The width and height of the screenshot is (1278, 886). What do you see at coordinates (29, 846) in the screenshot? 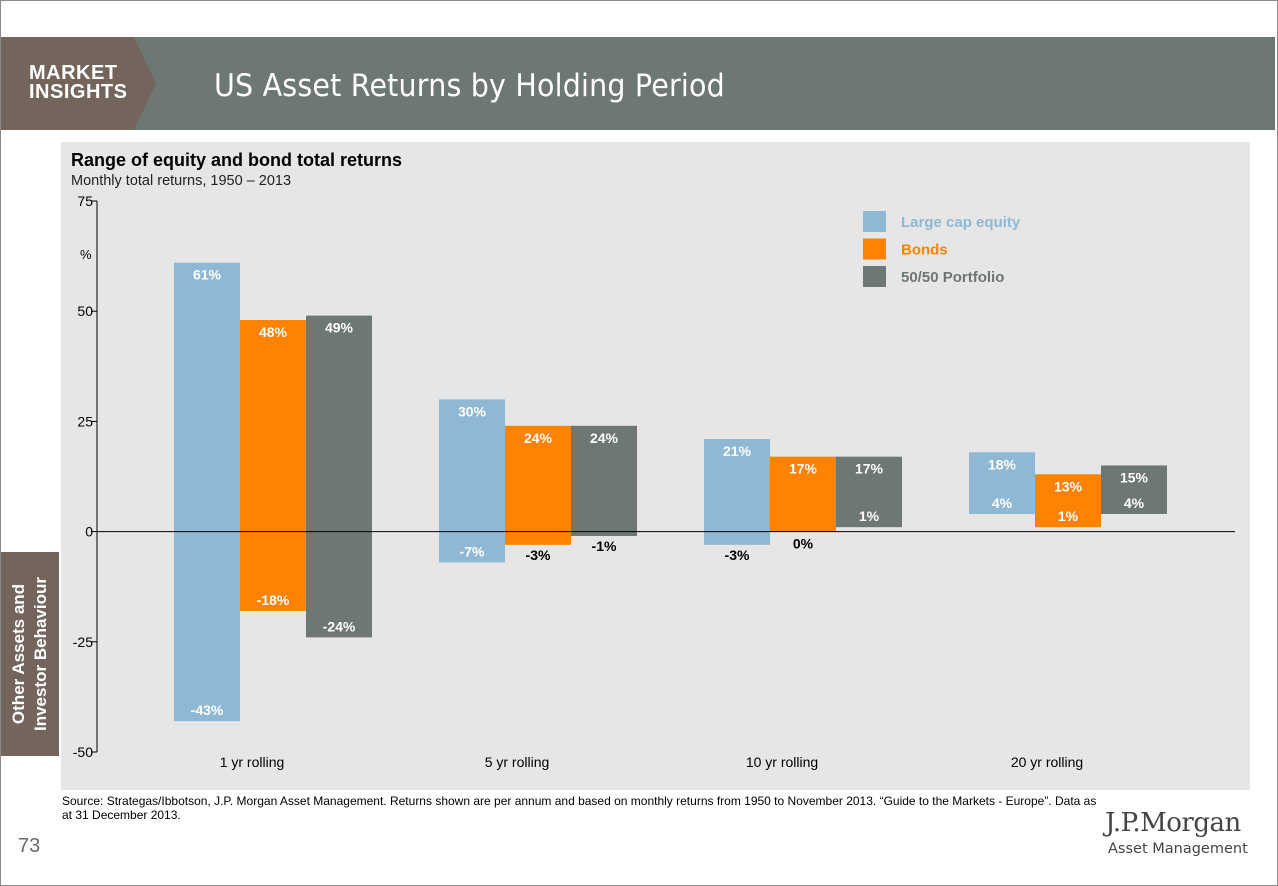
I see `page-number: 73` at bounding box center [29, 846].